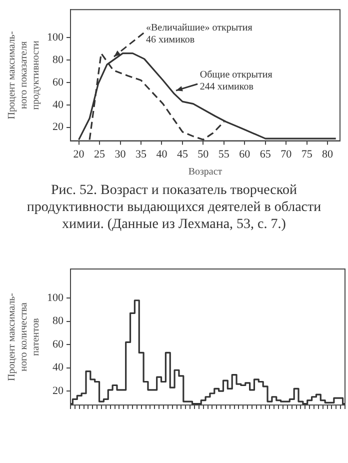 This screenshot has width=348, height=463. Describe the element at coordinates (24, 337) in the screenshot. I see `y-axis-title: Процент максималь- ного количества патентов` at that location.